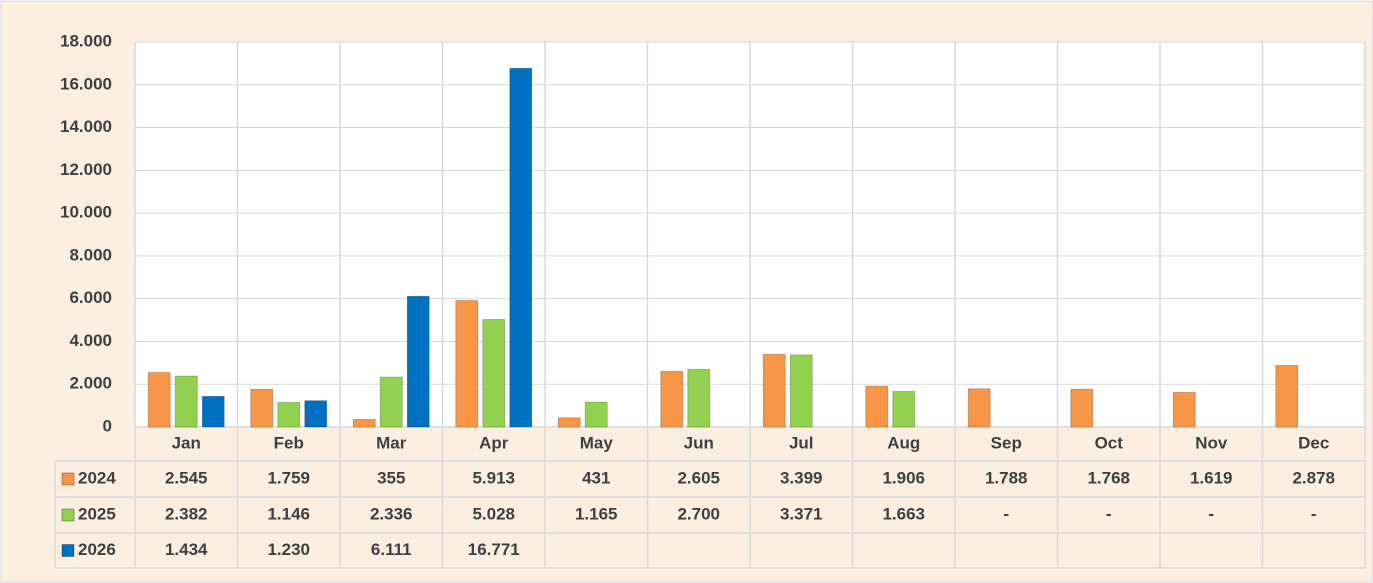  I want to click on table-value: 2.545, so click(186, 477).